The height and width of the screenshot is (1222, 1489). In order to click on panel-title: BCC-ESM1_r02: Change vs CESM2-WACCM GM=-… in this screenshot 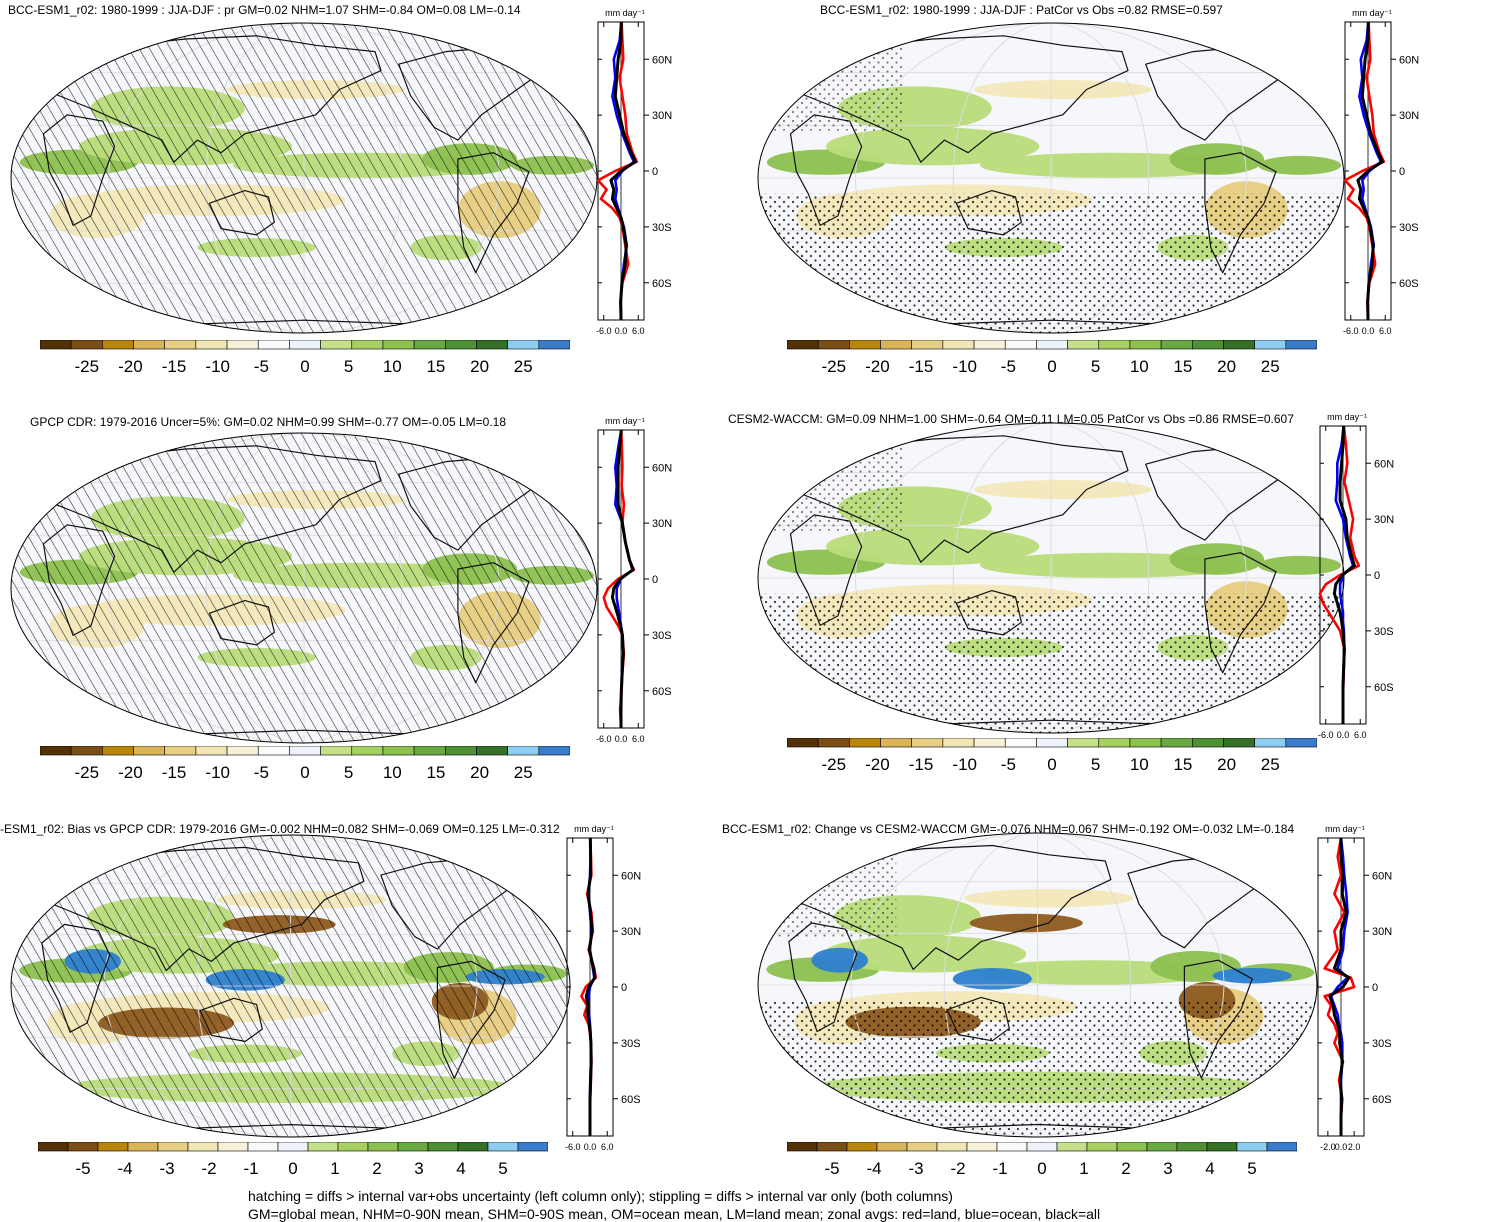, I will do `click(1008, 829)`.